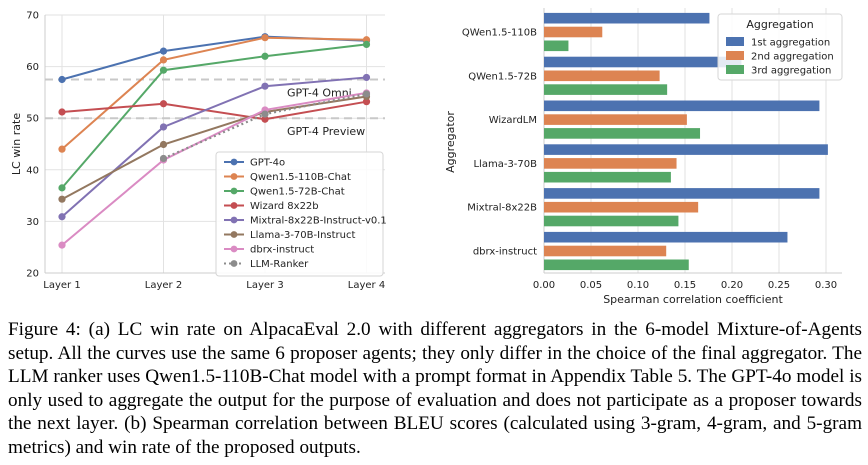  What do you see at coordinates (32, 274) in the screenshot?
I see `y-tick-label: 20` at bounding box center [32, 274].